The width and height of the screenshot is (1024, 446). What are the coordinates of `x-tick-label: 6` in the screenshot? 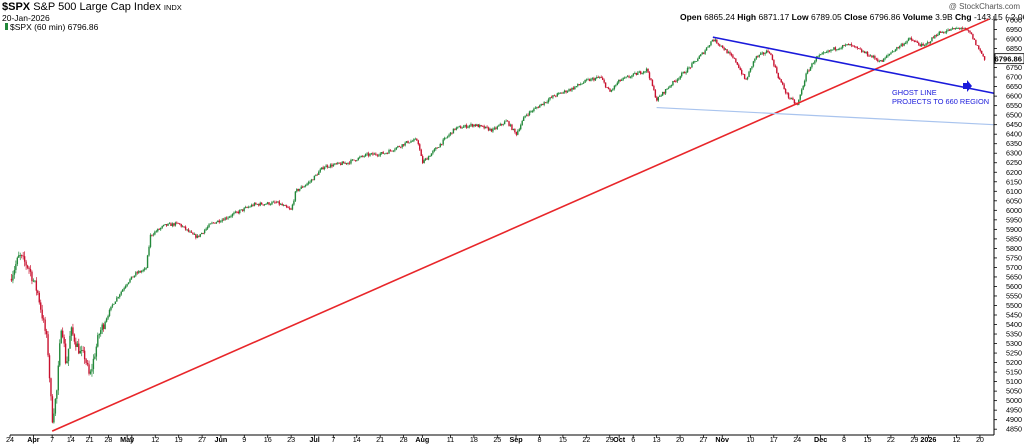 It's located at (633, 439).